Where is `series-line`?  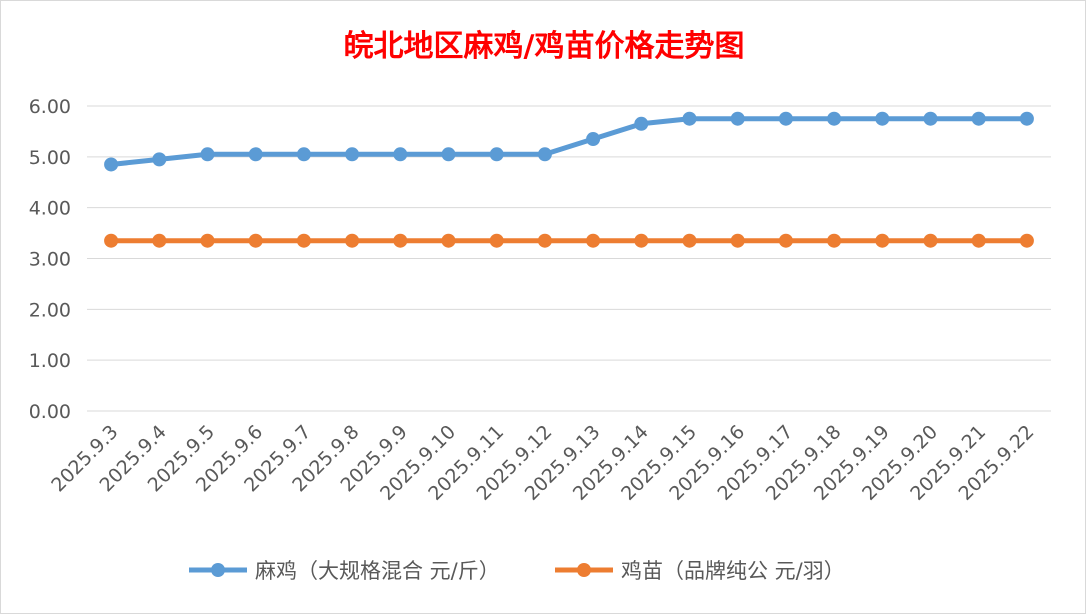 series-line is located at coordinates (569, 141).